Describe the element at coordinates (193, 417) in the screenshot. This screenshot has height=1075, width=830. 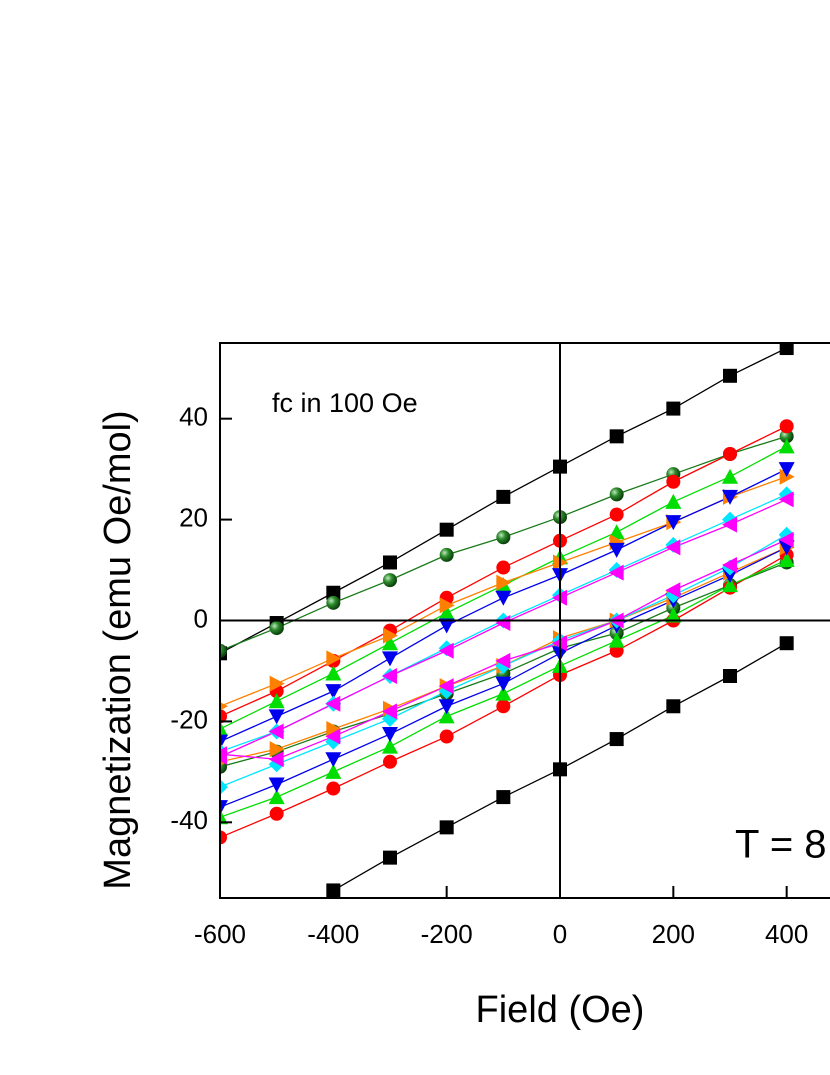
I see `y-tick-label: 40` at that location.